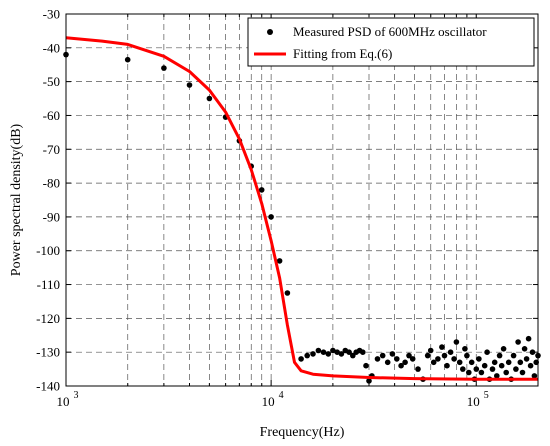 The width and height of the screenshot is (550, 446). I want to click on y-tick-label: -120, so click(48, 318).